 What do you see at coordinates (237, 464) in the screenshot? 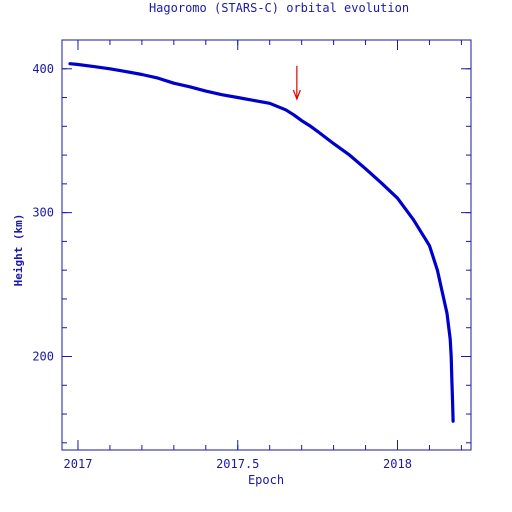
I see `x-tick-label: 2017.5` at bounding box center [237, 464].